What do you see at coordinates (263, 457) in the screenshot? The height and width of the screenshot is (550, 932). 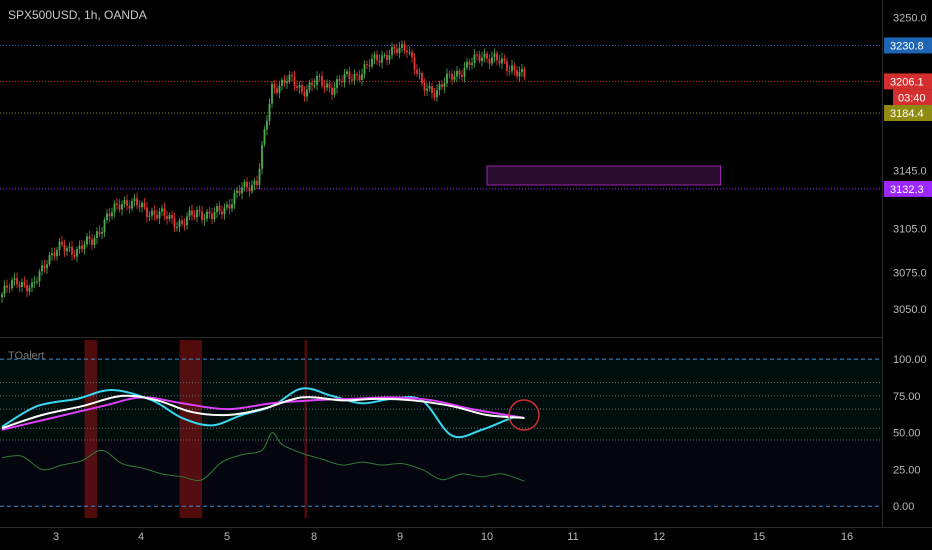 I see `osc-series-green` at bounding box center [263, 457].